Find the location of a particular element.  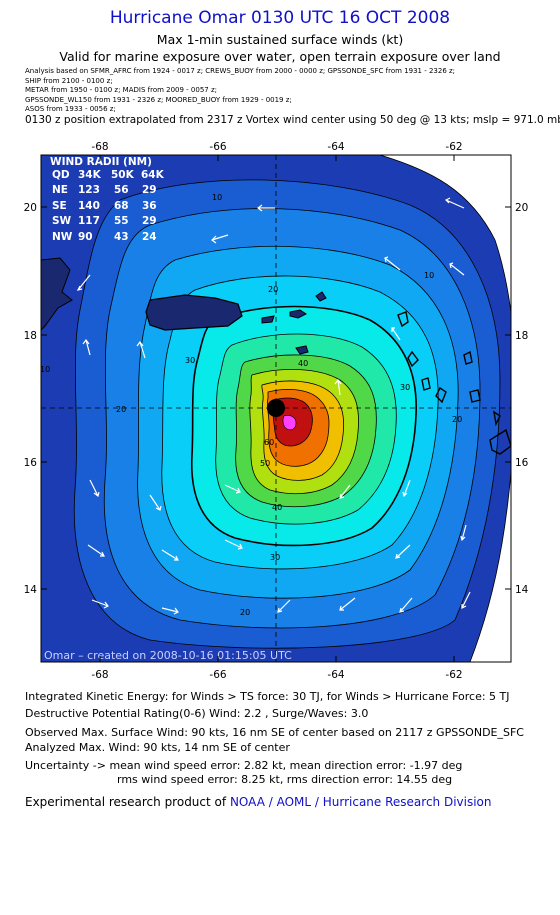

lat-tick-label-left: 18 is located at coordinates (30, 336).